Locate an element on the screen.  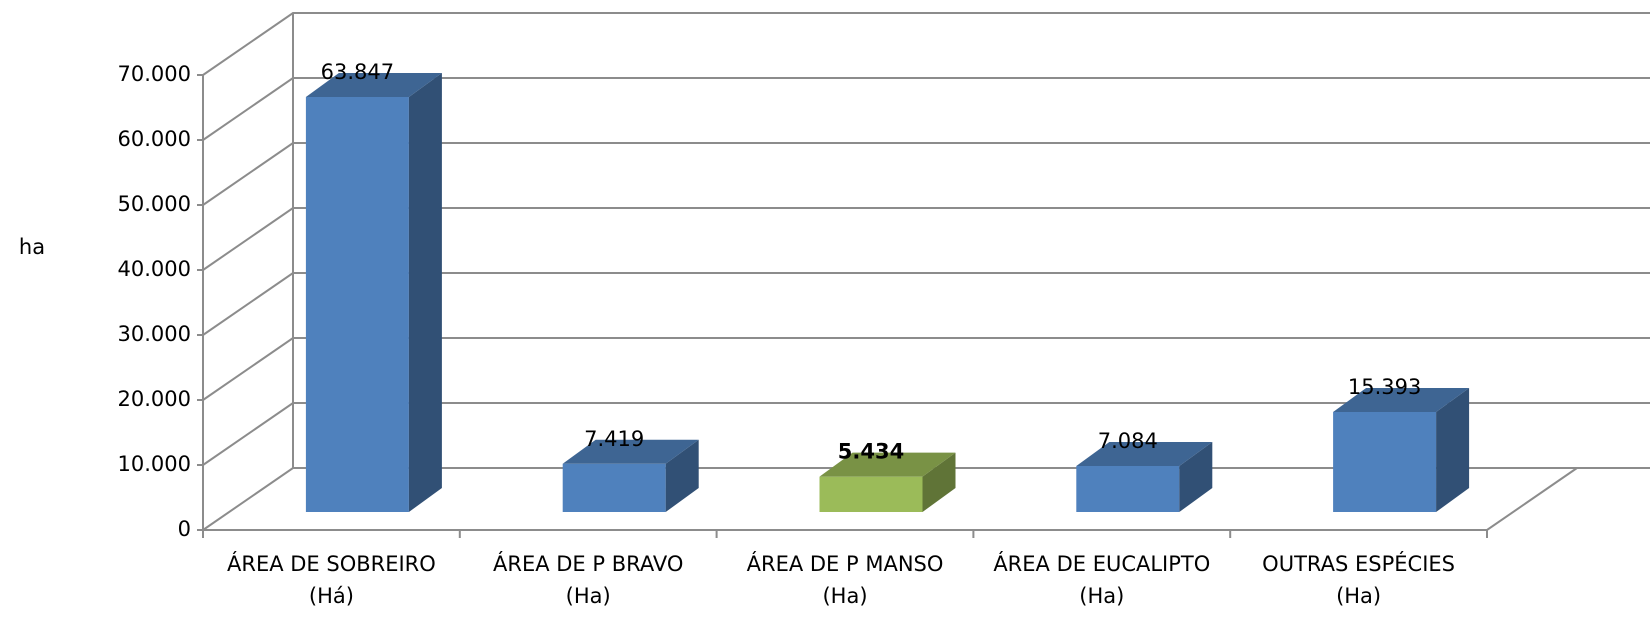
y-tick-label: 40.000 is located at coordinates (154, 269).